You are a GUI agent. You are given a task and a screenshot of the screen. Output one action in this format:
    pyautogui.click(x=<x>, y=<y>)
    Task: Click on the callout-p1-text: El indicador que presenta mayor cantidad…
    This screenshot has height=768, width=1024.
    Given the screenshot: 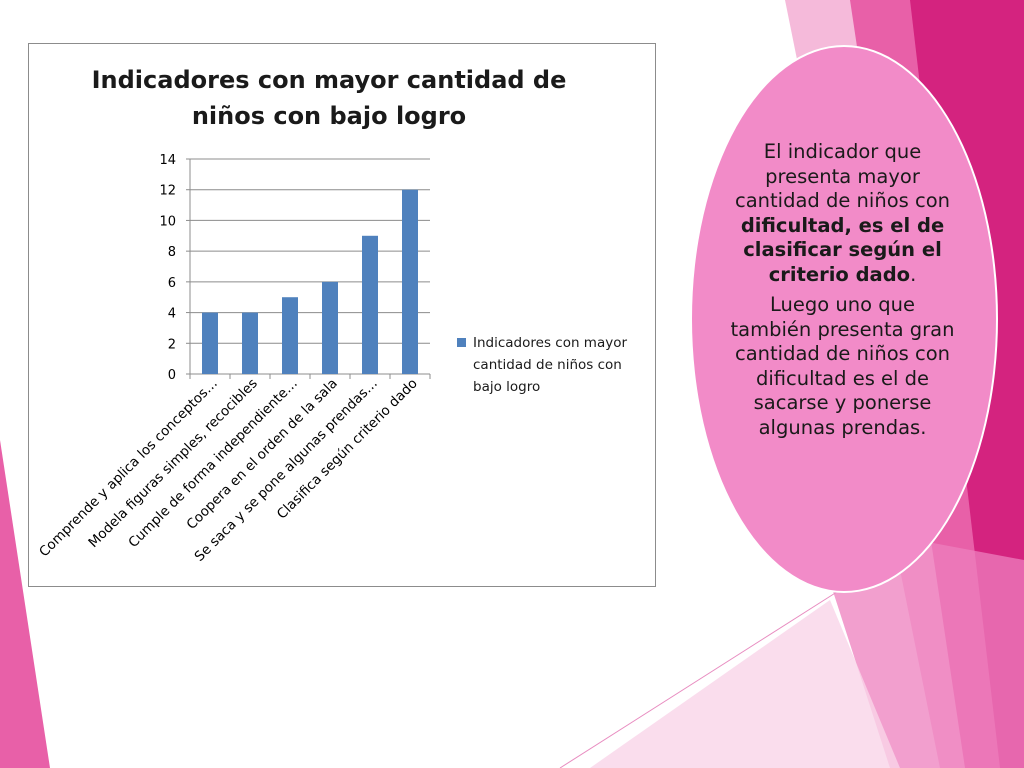 What is the action you would take?
    pyautogui.click(x=842, y=176)
    